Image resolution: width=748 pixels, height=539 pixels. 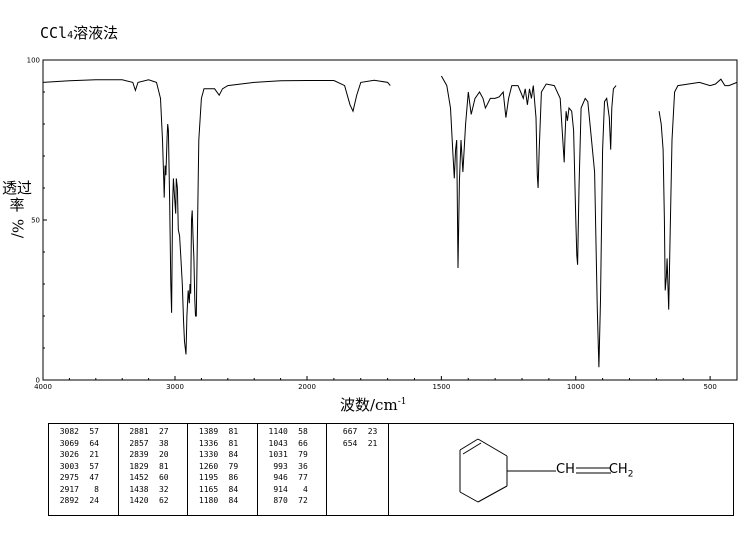 I want to click on x-tick-label: 3000, so click(x=175, y=387).